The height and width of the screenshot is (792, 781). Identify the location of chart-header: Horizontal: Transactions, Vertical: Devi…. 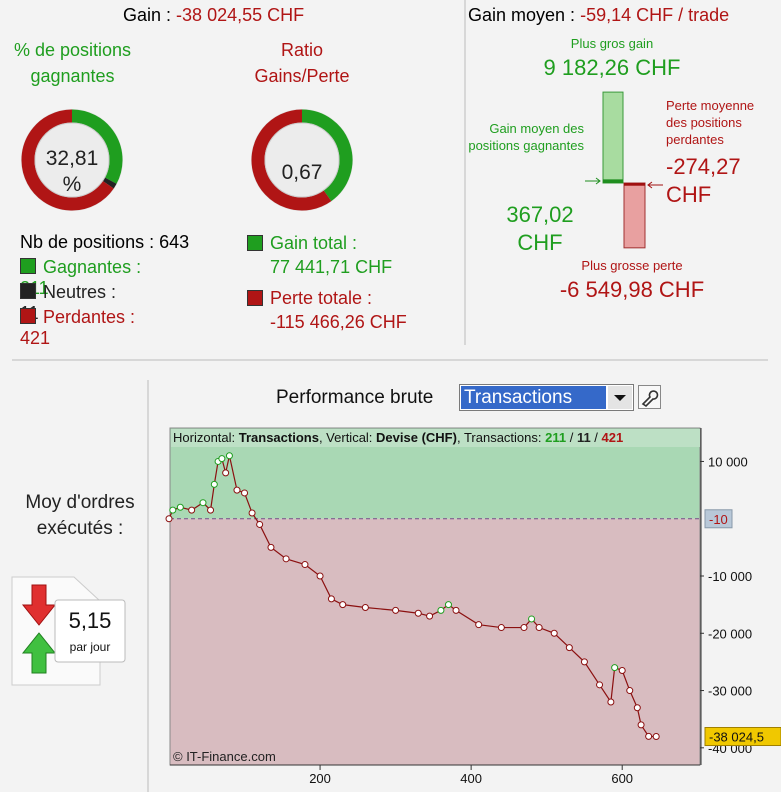
(398, 437).